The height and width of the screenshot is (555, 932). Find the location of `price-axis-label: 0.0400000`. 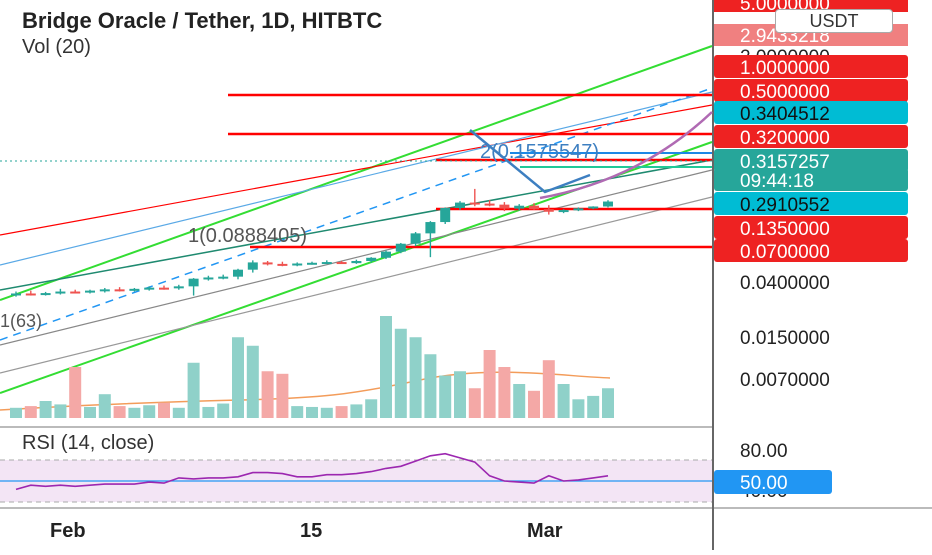

price-axis-label: 0.0400000 is located at coordinates (785, 283).